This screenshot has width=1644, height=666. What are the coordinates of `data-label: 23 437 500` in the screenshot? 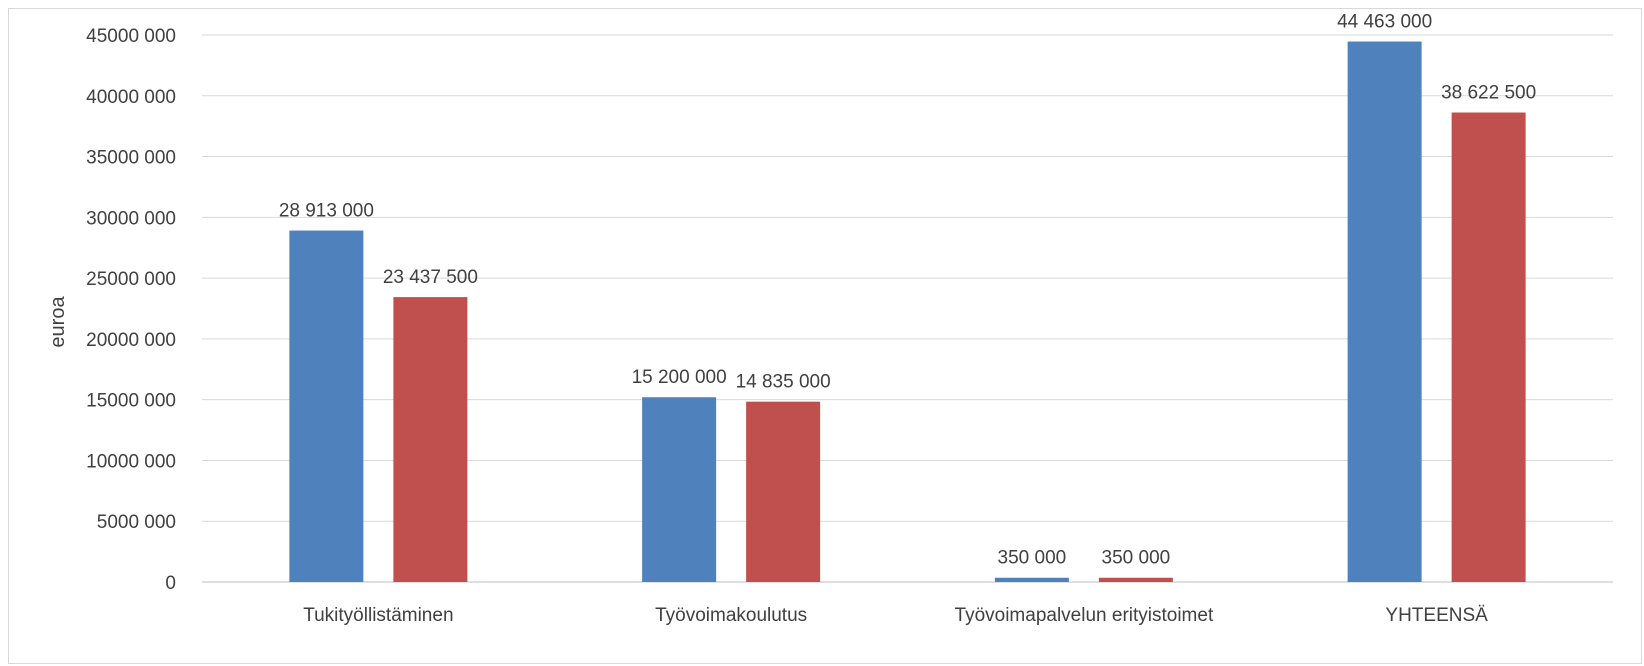 It's located at (430, 277).